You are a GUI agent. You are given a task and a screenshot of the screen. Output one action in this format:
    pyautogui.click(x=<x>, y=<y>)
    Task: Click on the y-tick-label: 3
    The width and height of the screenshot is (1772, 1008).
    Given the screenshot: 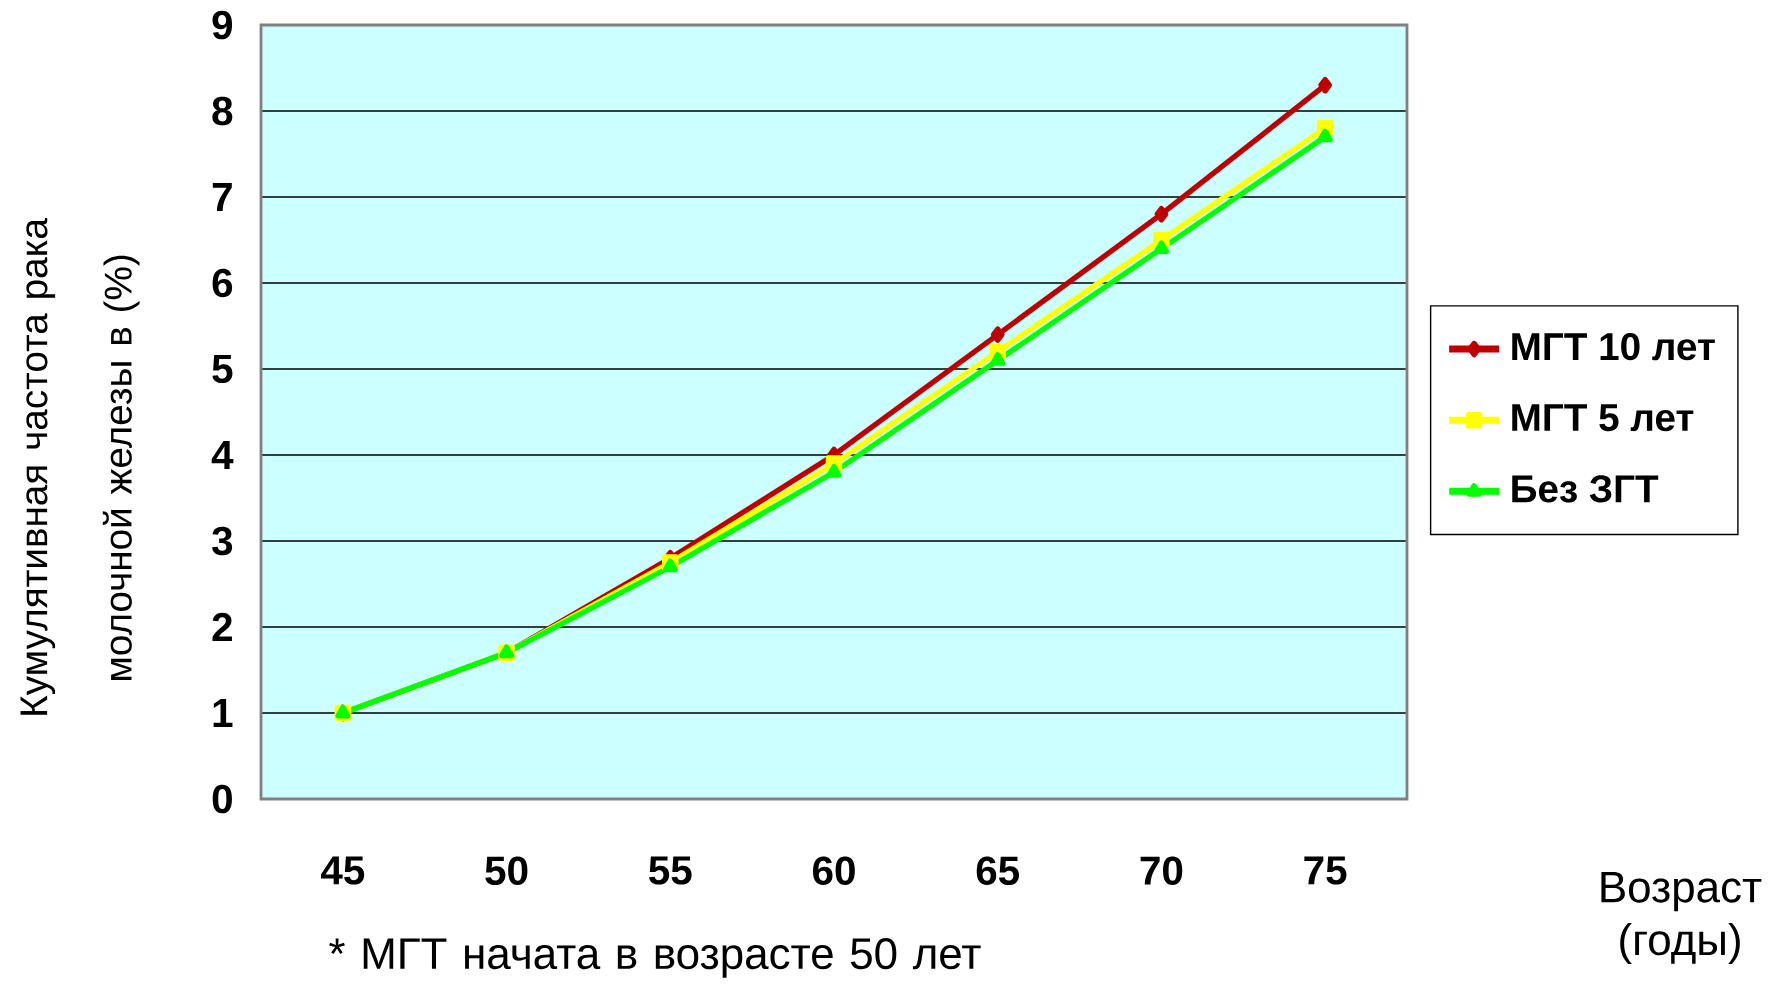 What is the action you would take?
    pyautogui.click(x=222, y=541)
    